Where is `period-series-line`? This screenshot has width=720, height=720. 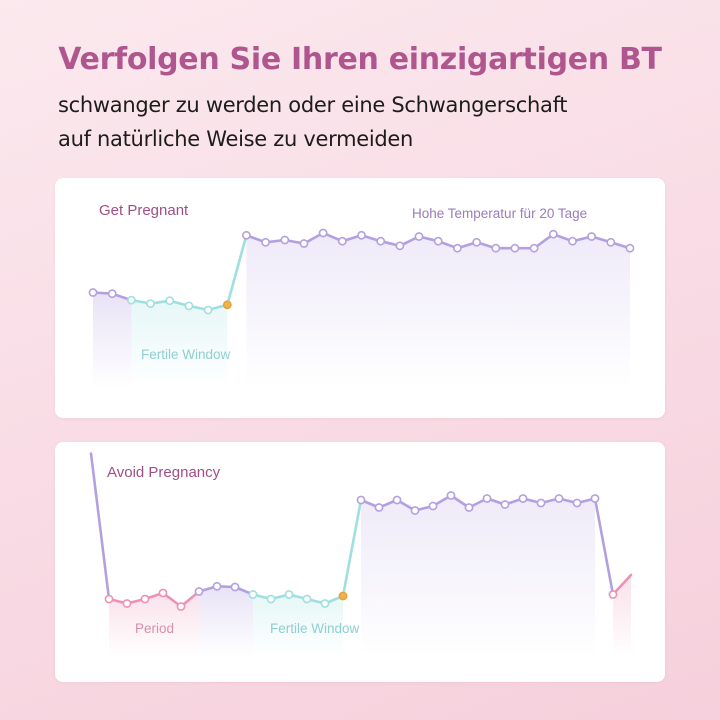 period-series-line is located at coordinates (622, 584).